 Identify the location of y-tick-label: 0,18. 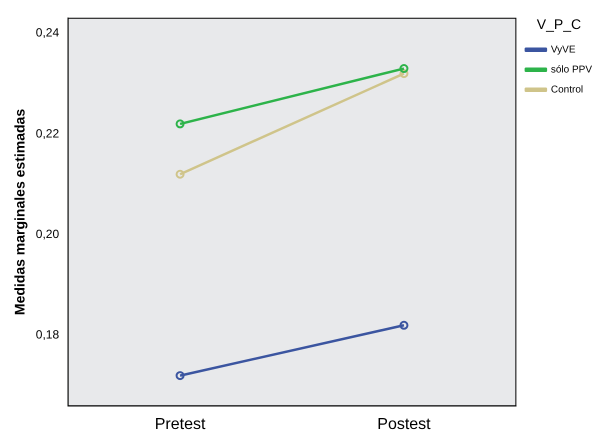
(48, 335).